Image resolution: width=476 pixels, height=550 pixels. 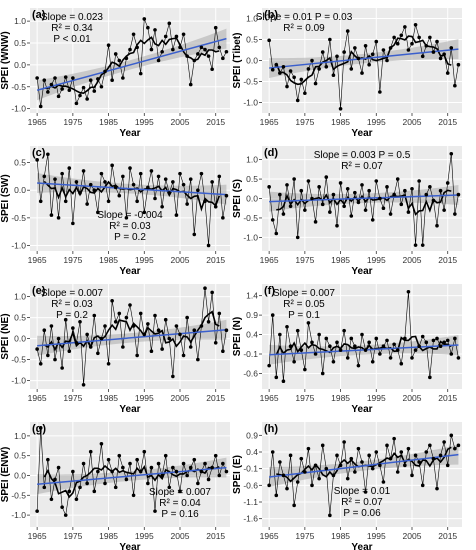 What do you see at coordinates (5, 475) in the screenshot?
I see `y-axis-title: SPEI (ENW)` at bounding box center [5, 475].